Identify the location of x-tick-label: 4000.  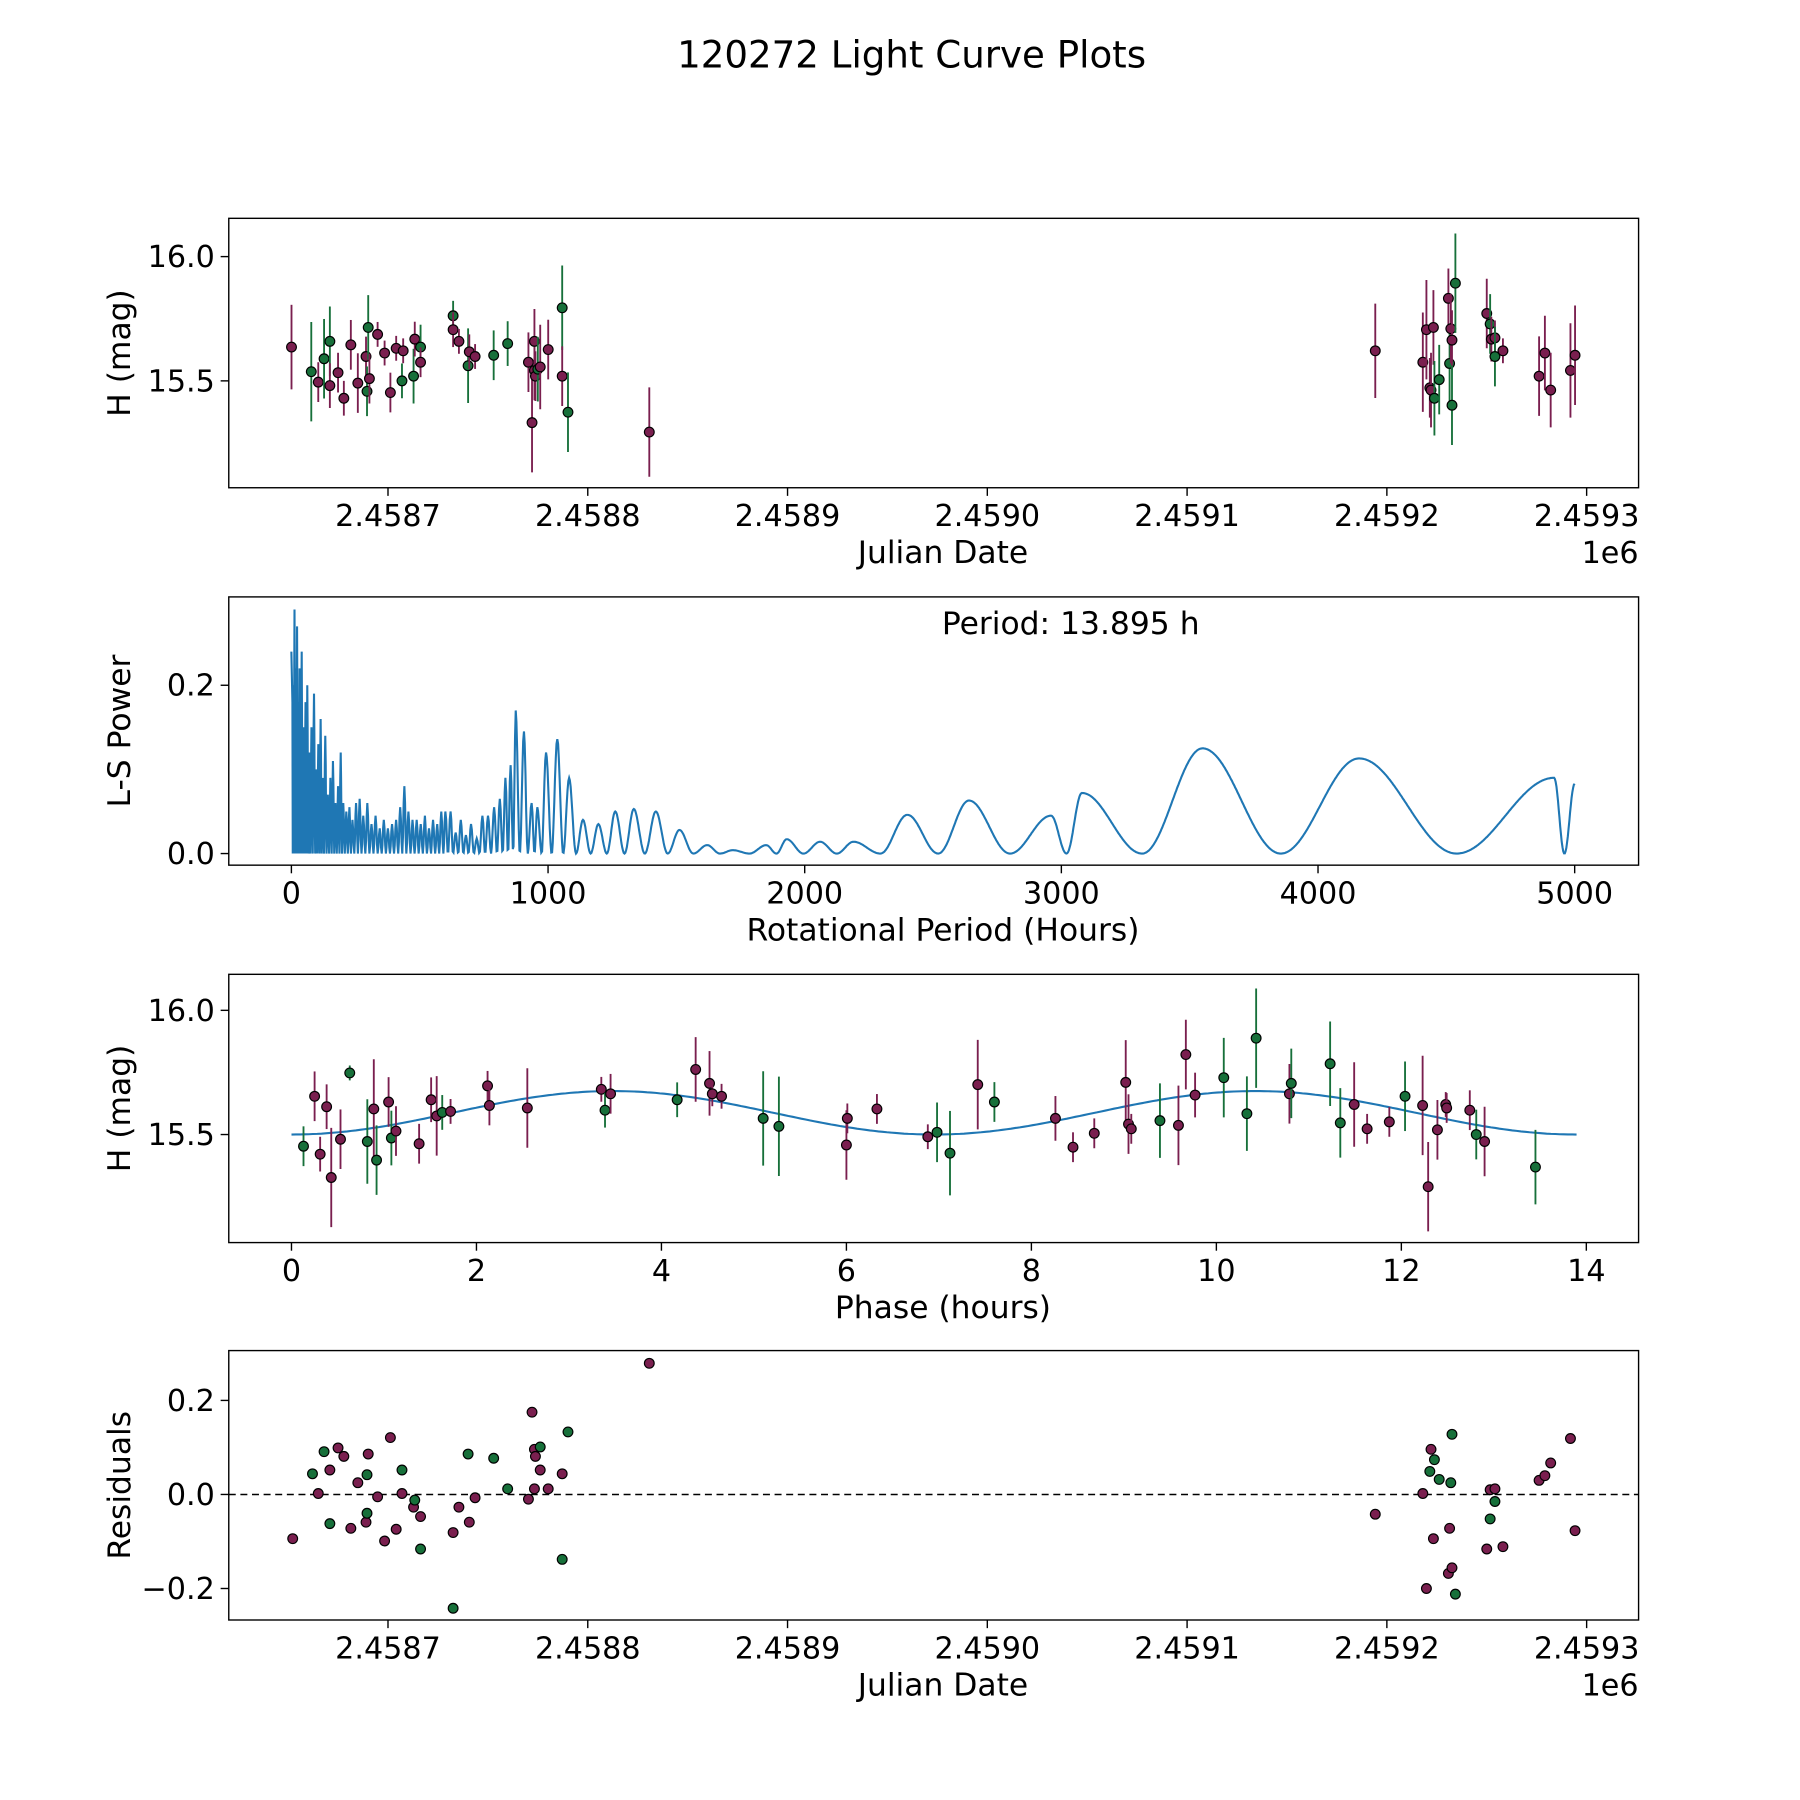
(1318, 893).